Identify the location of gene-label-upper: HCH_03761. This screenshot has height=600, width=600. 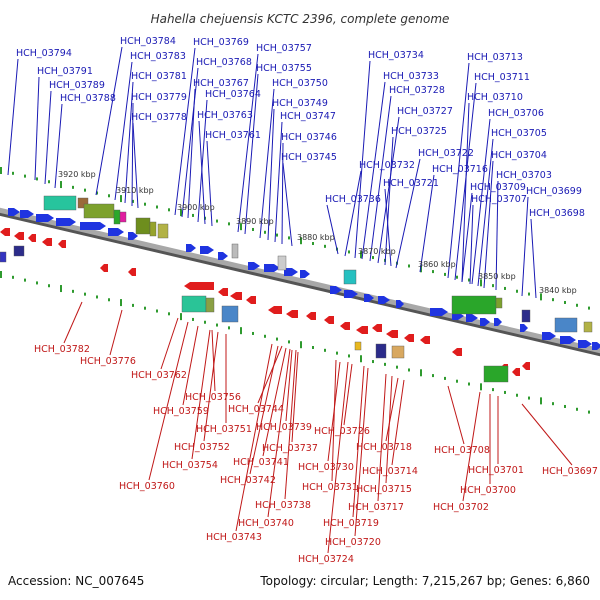
(233, 135).